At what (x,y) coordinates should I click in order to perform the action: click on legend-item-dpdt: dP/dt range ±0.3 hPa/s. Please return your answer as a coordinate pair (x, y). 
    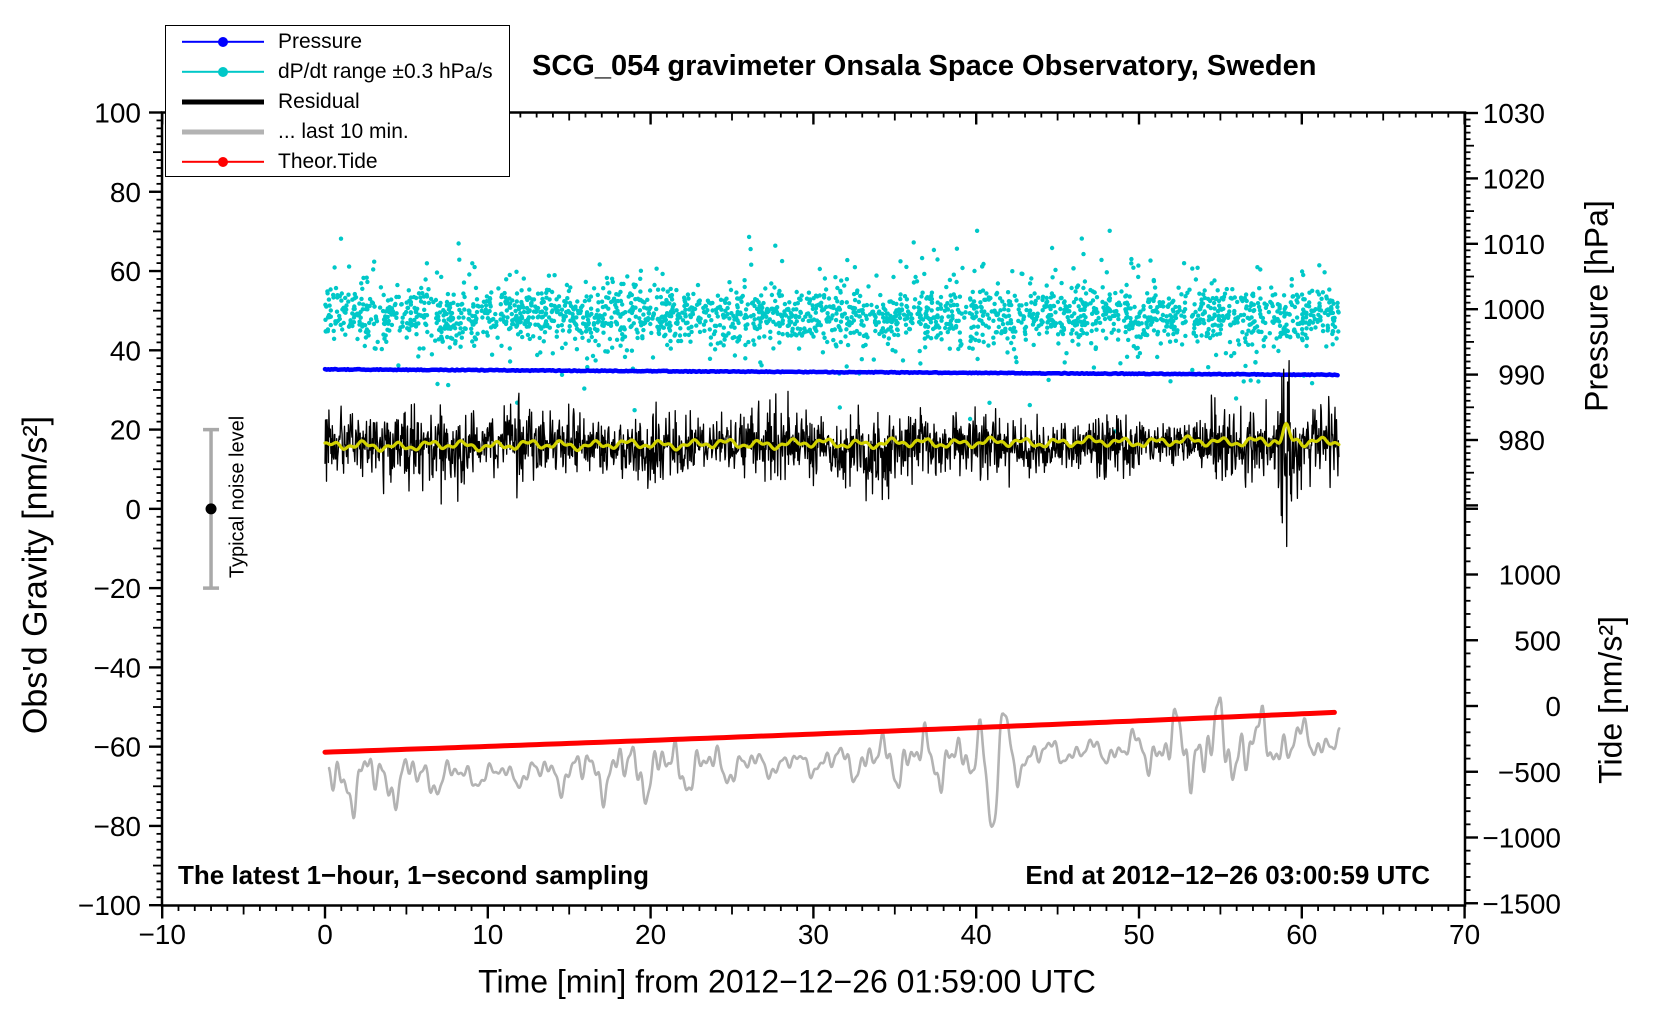
    Looking at the image, I should click on (337, 72).